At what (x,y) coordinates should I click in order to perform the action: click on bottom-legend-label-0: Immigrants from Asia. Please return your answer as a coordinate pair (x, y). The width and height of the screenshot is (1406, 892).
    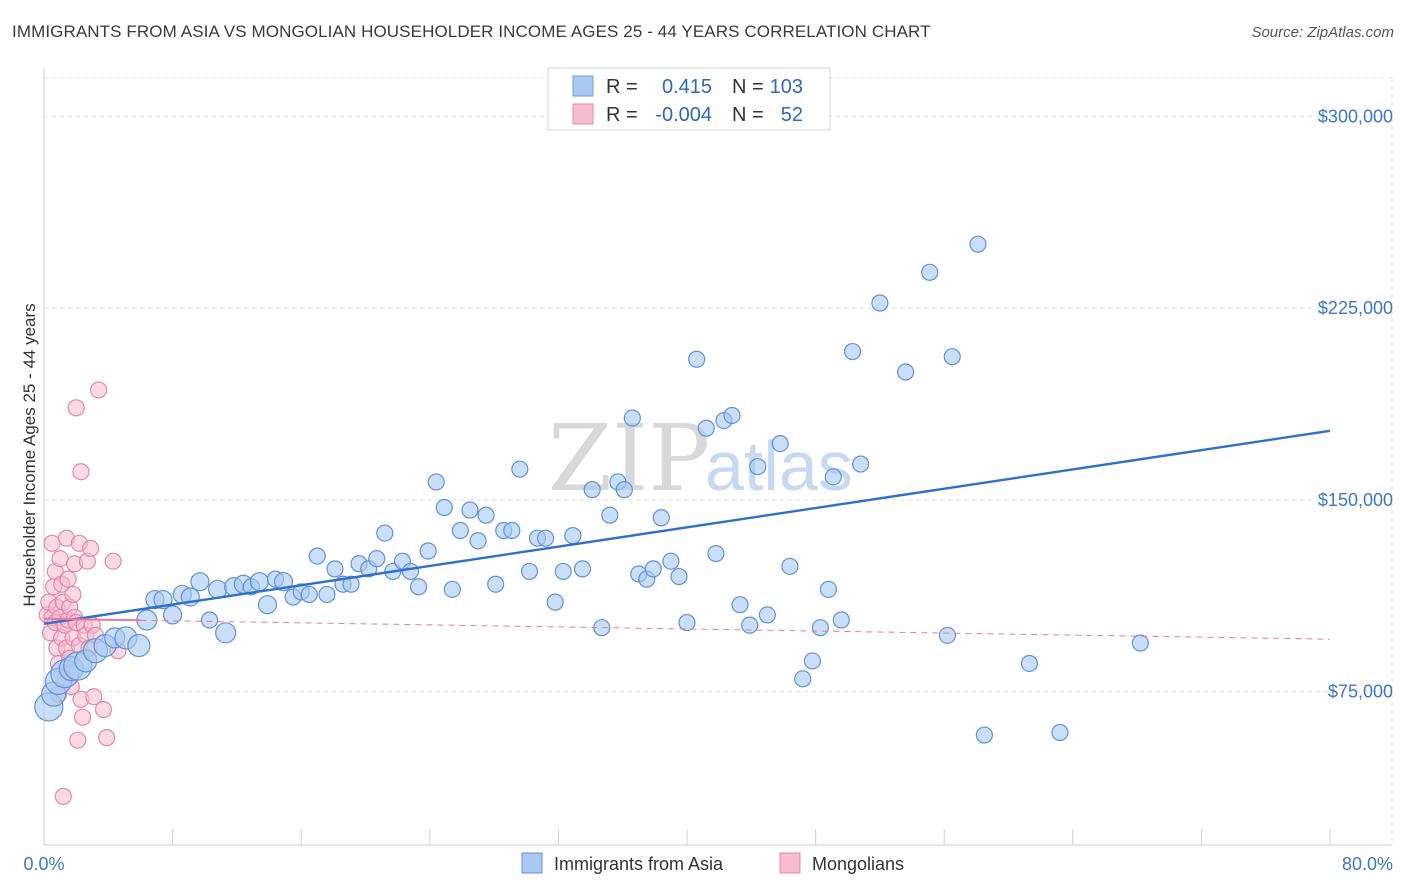
    Looking at the image, I should click on (639, 864).